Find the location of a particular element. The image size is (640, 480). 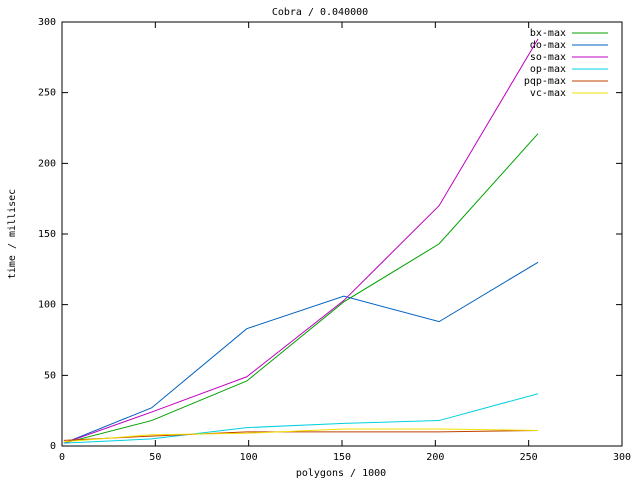

legend-label: do-max is located at coordinates (548, 45).